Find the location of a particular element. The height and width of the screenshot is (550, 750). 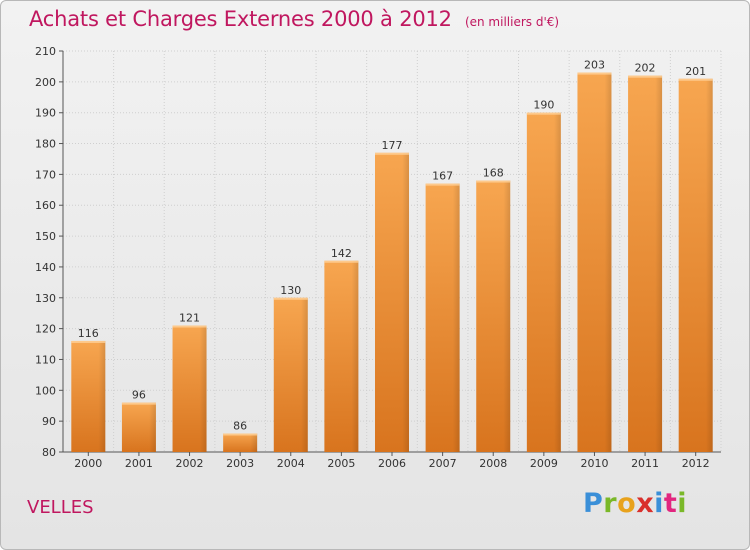

x-tick-label: 2000 is located at coordinates (88, 463).